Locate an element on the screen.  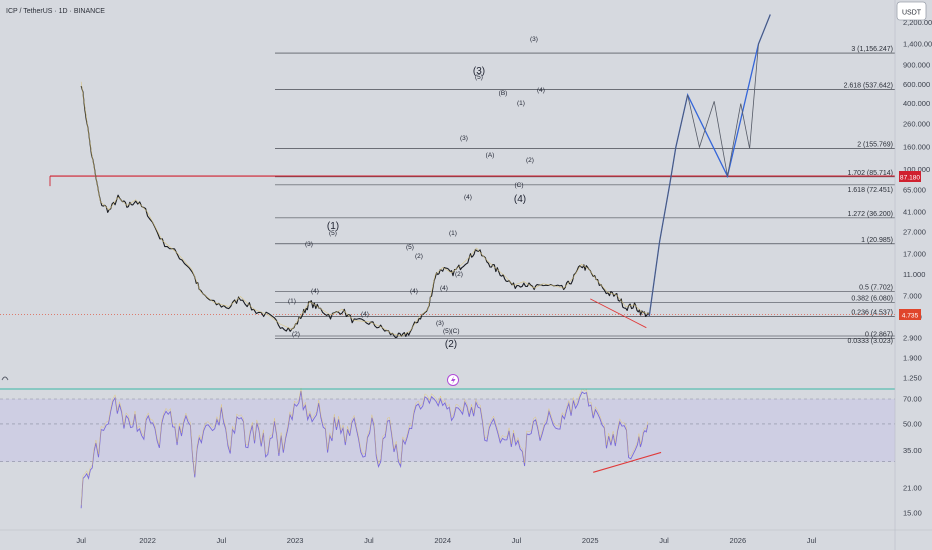
currency-button: USDT is located at coordinates (911, 11).